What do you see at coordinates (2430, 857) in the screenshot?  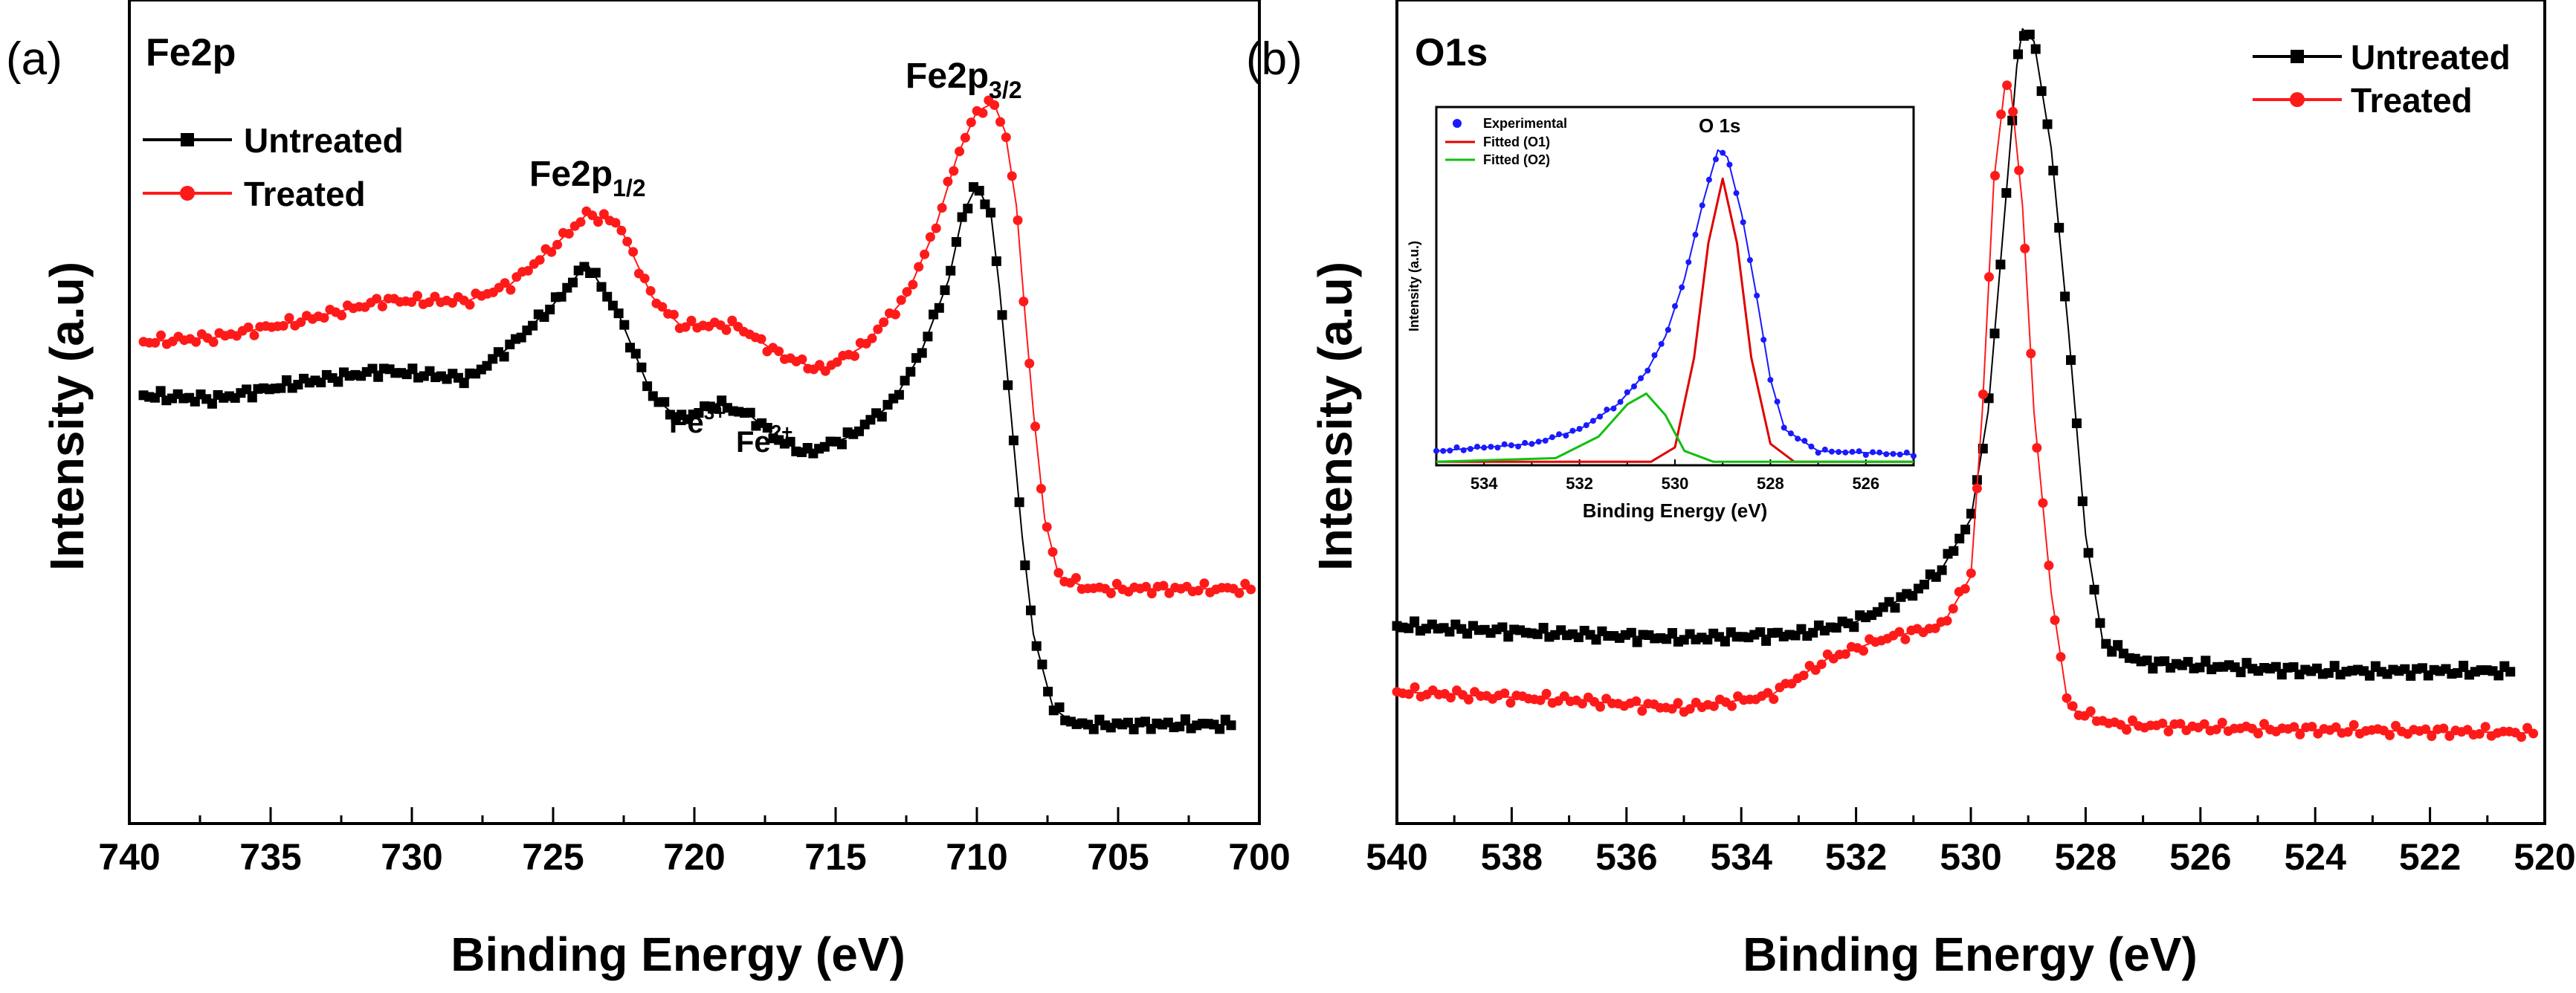 I see `x-tick-label: 522` at bounding box center [2430, 857].